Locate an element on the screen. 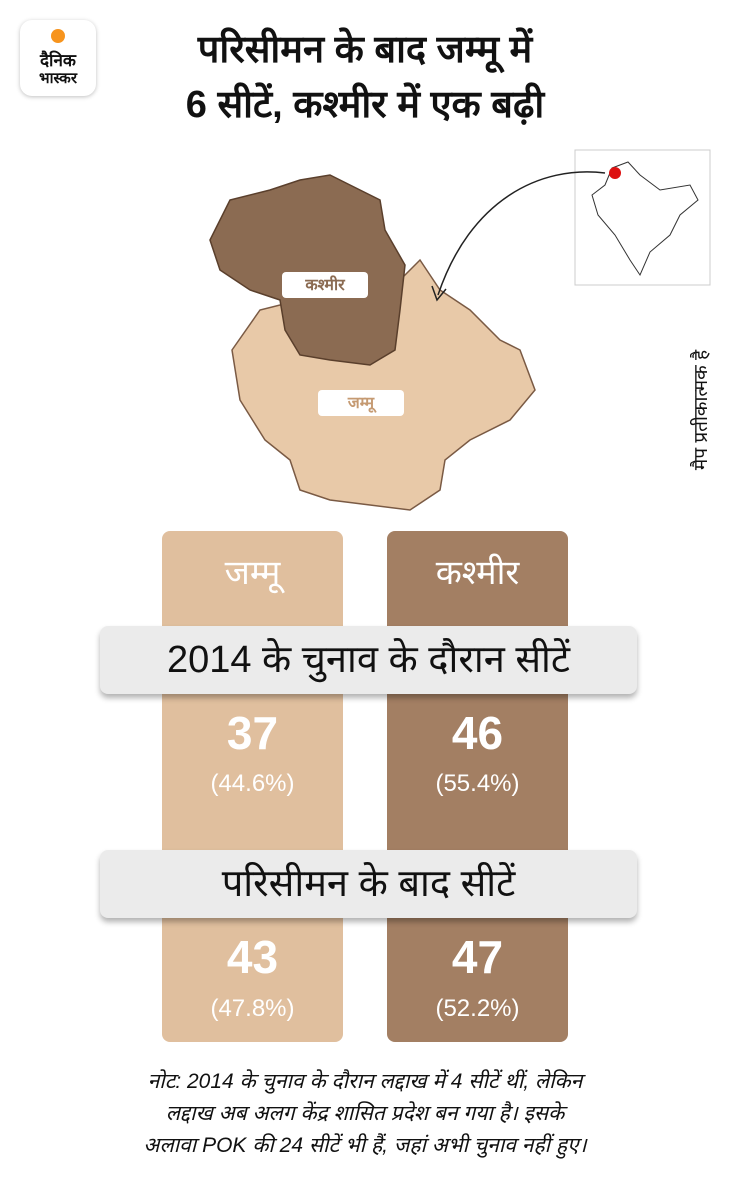 The height and width of the screenshot is (1179, 730). title: परिसीमन के बाद जम्मू में is located at coordinates (365, 50).